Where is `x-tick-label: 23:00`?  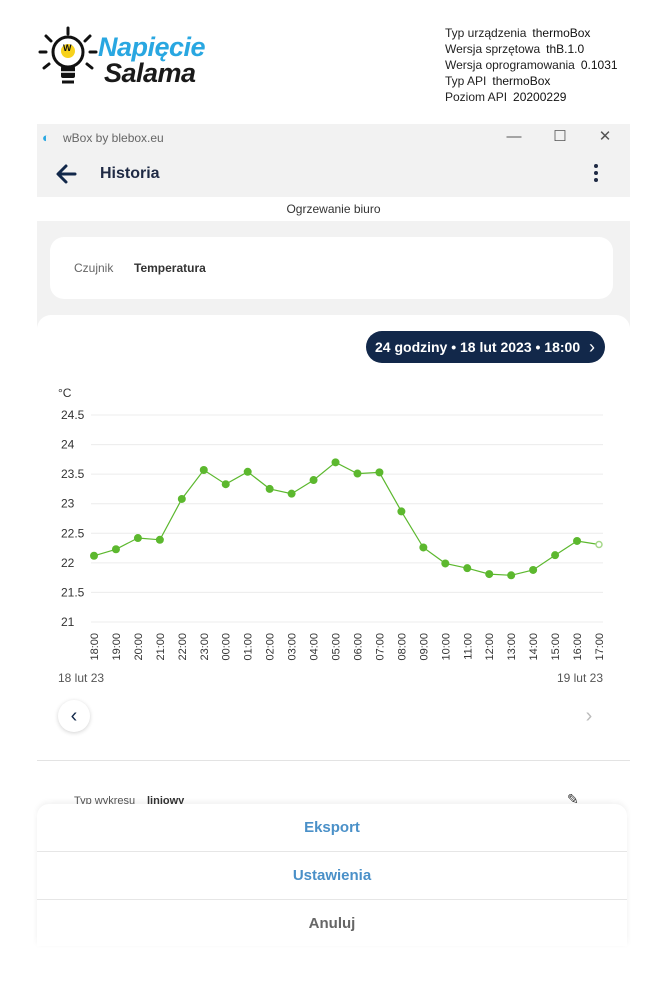 x-tick-label: 23:00 is located at coordinates (205, 647).